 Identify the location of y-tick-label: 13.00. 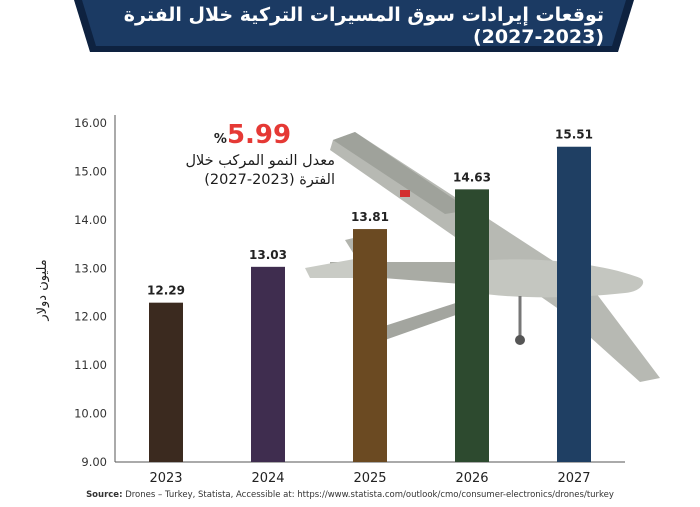
(90, 268).